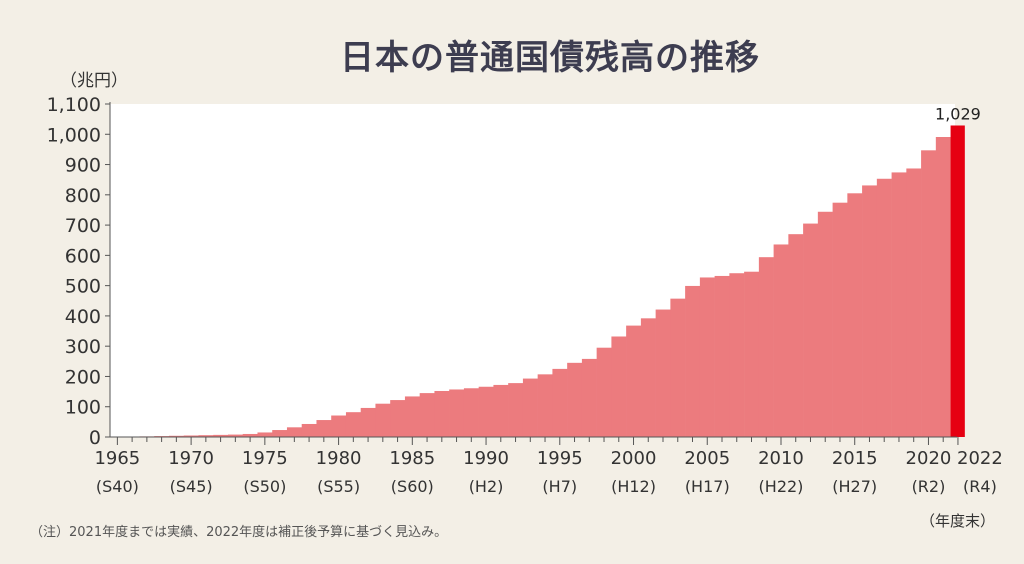  What do you see at coordinates (95, 438) in the screenshot?
I see `y-tick-label: 0` at bounding box center [95, 438].